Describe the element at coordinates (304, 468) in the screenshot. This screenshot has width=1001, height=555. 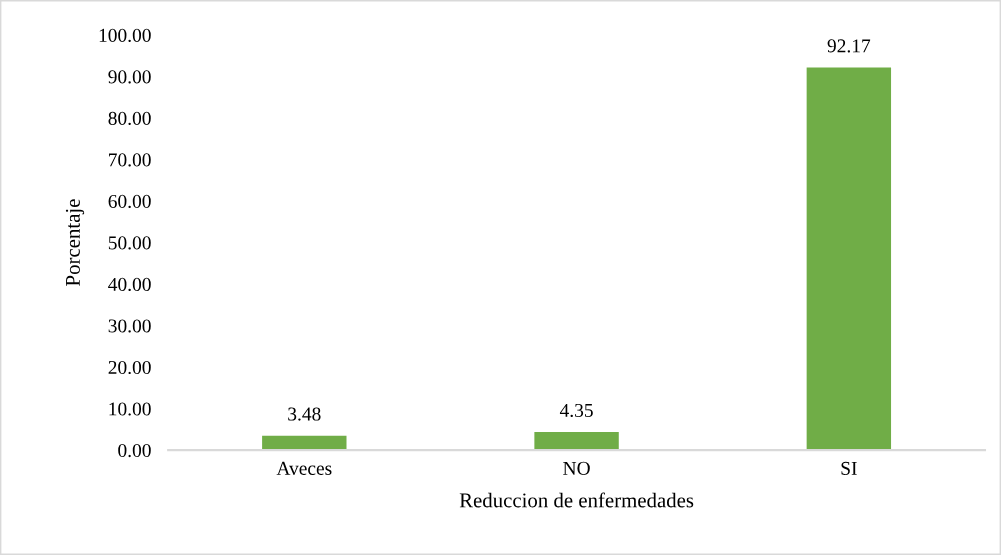
I see `x-tick-label: Aveces` at that location.